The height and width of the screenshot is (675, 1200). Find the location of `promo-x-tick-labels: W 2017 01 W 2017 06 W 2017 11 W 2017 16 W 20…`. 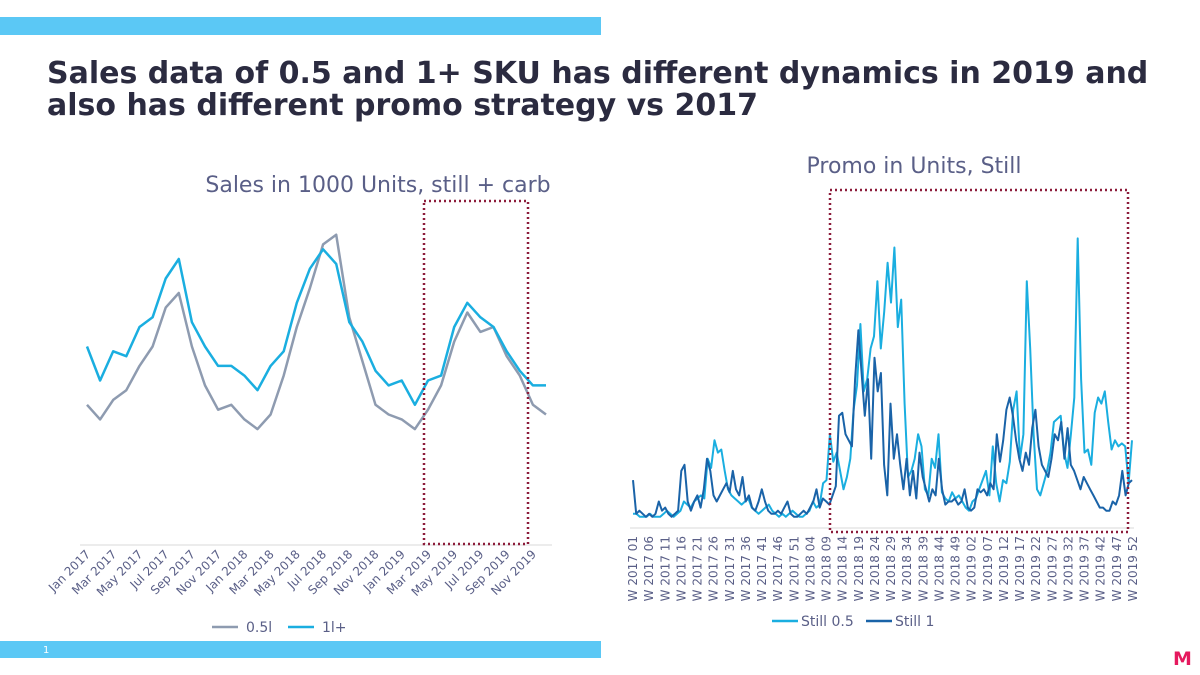

promo-x-tick-labels: W 2017 01 W 2017 06 W 2017 11 W 2017 16 W 20… is located at coordinates (883, 568).